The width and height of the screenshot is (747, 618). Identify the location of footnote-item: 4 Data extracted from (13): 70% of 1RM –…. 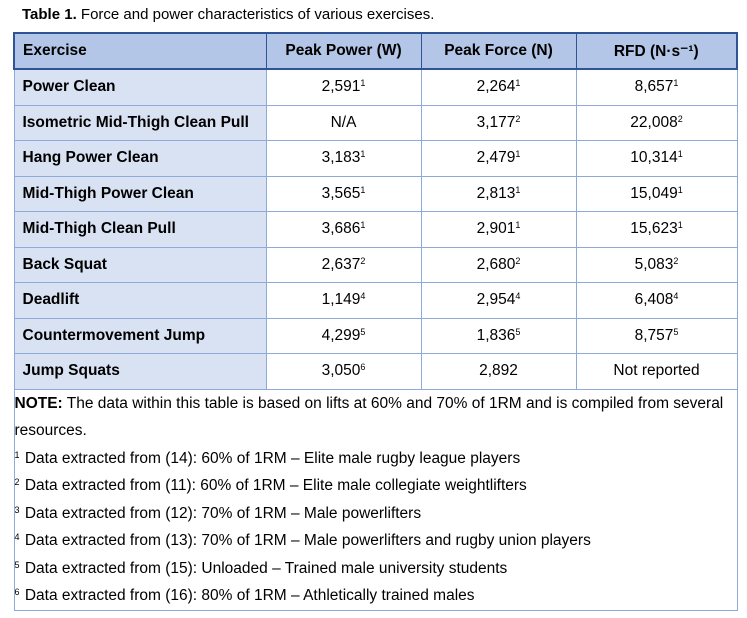
(376, 541).